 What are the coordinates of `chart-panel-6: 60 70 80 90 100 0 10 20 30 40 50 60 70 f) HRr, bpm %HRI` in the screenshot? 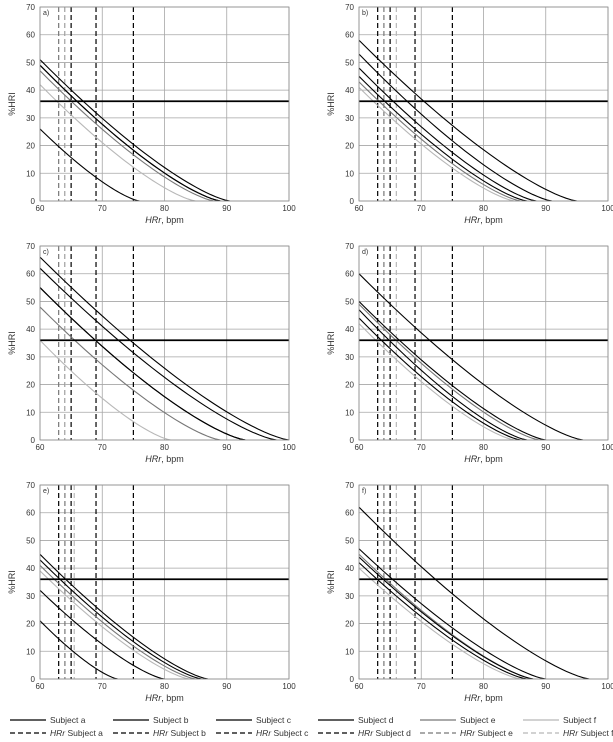 It's located at (469, 592).